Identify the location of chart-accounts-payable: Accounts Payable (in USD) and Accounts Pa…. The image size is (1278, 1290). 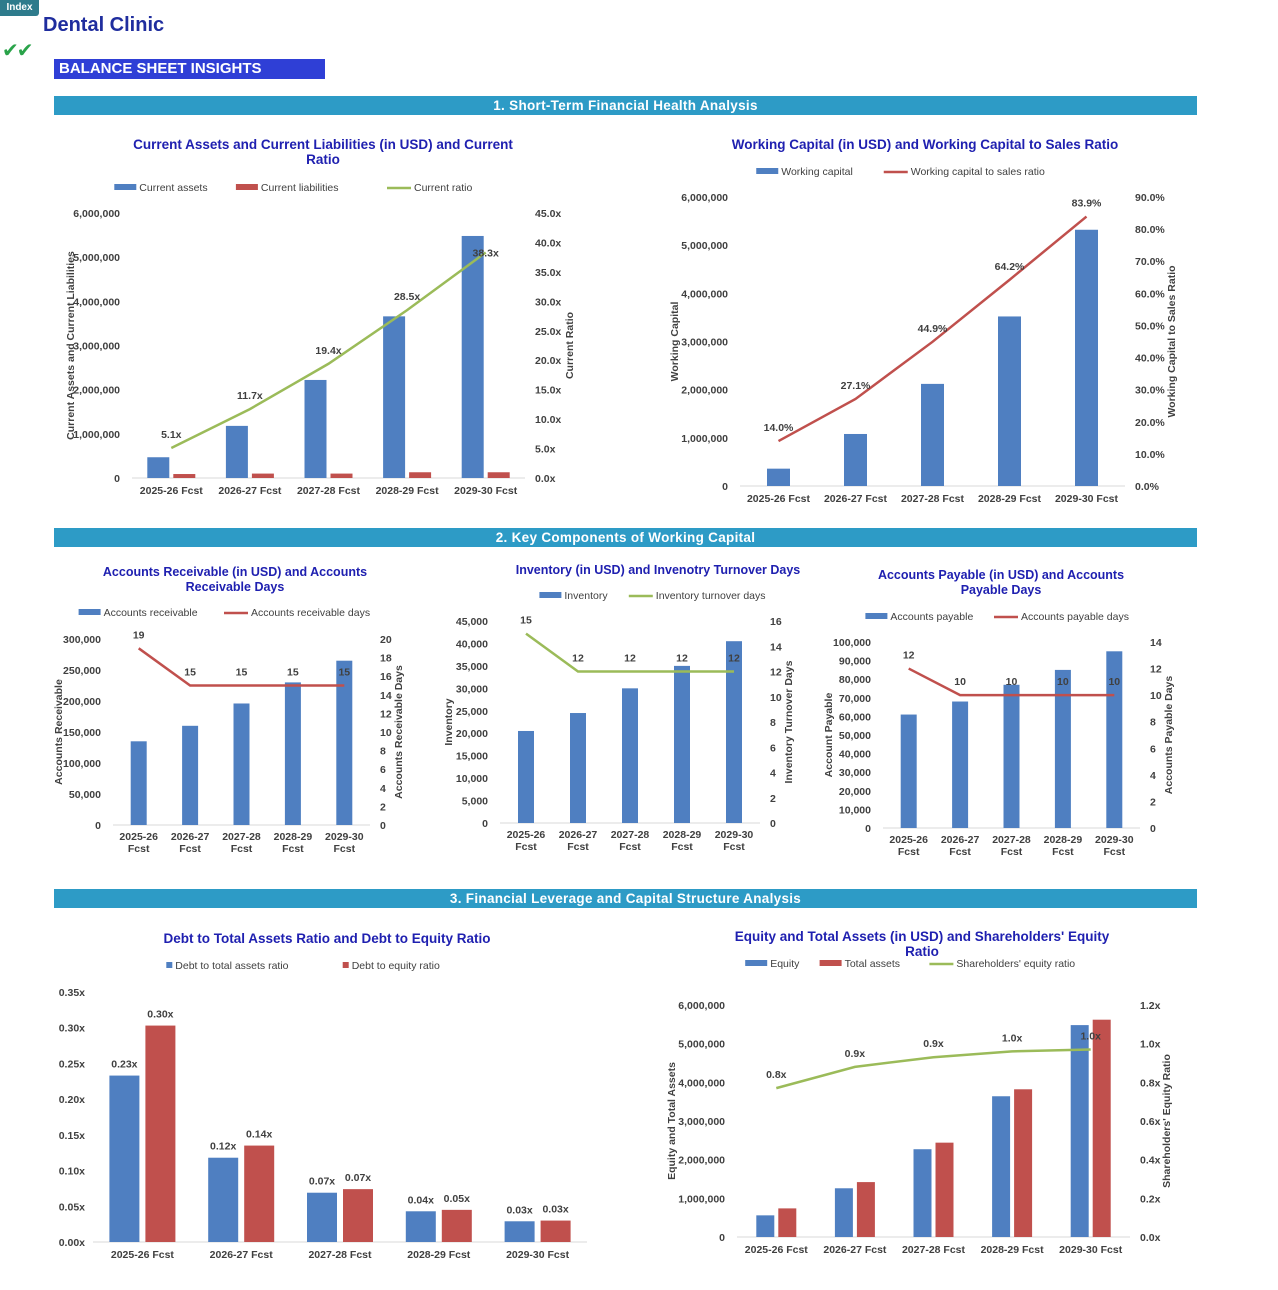
(999, 713).